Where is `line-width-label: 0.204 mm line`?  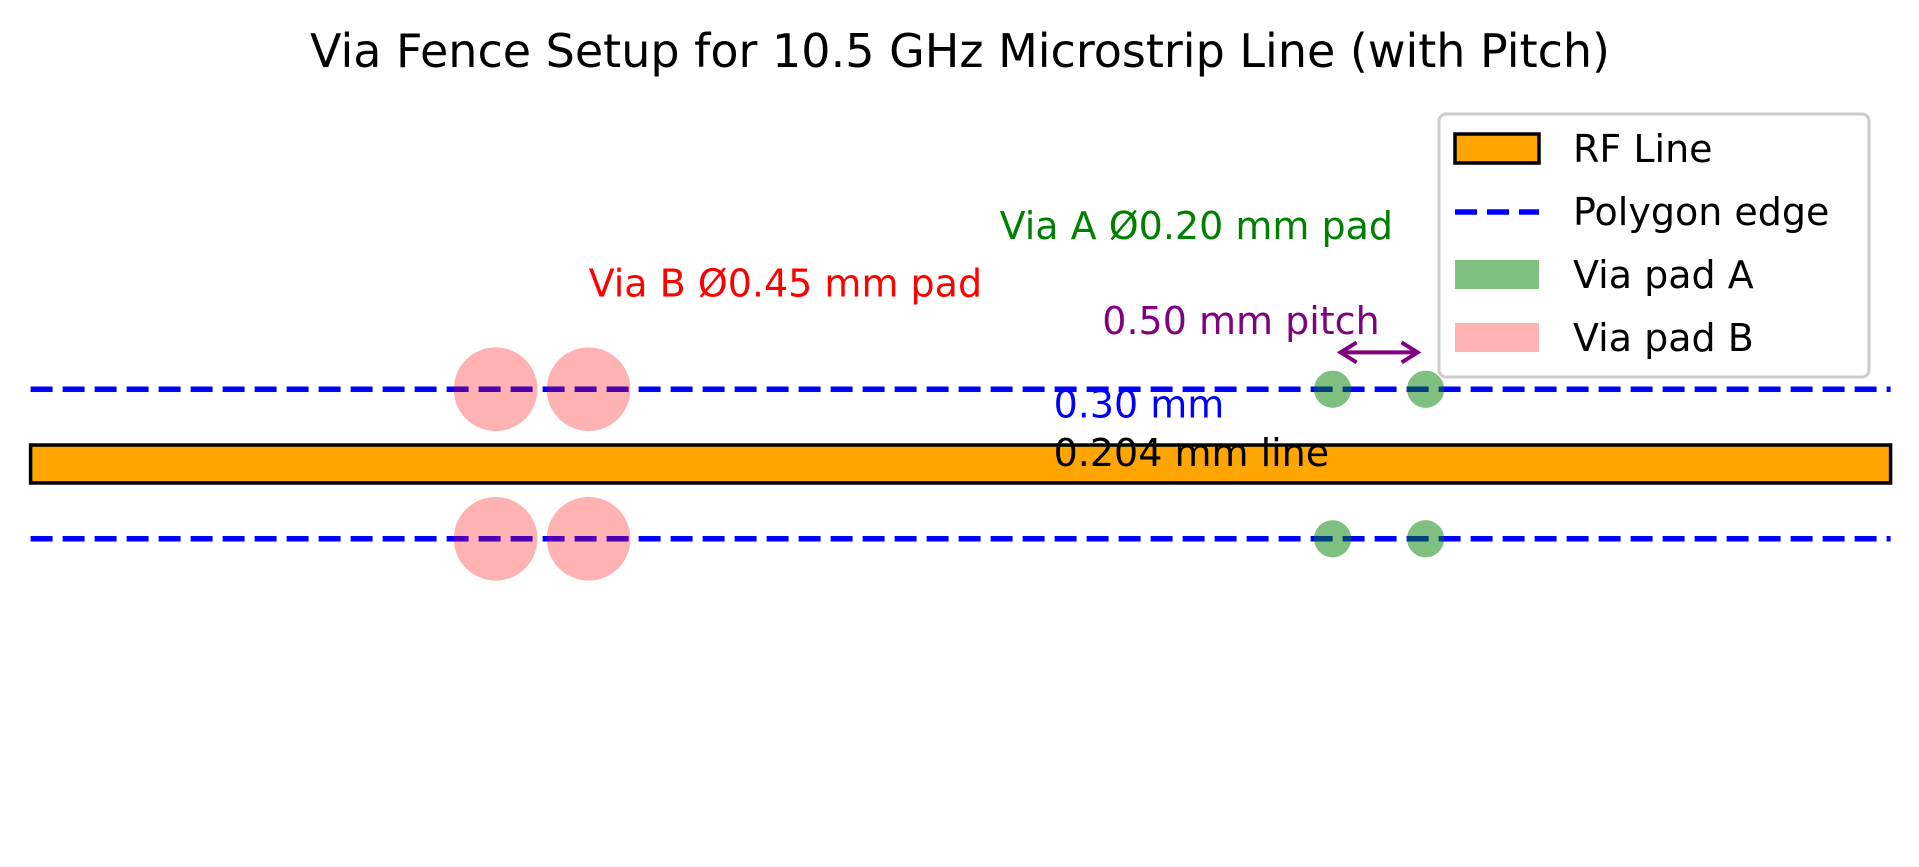 line-width-label: 0.204 mm line is located at coordinates (1192, 453).